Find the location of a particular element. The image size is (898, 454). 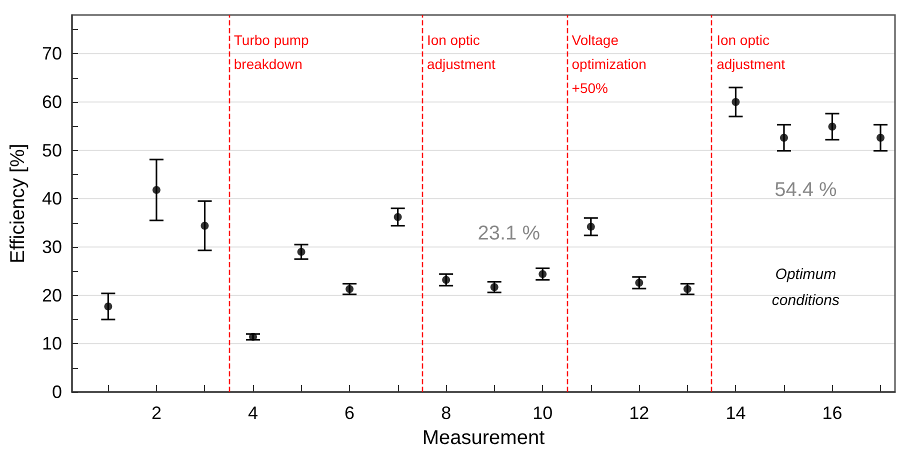

annotation: 23.1 % is located at coordinates (509, 233).